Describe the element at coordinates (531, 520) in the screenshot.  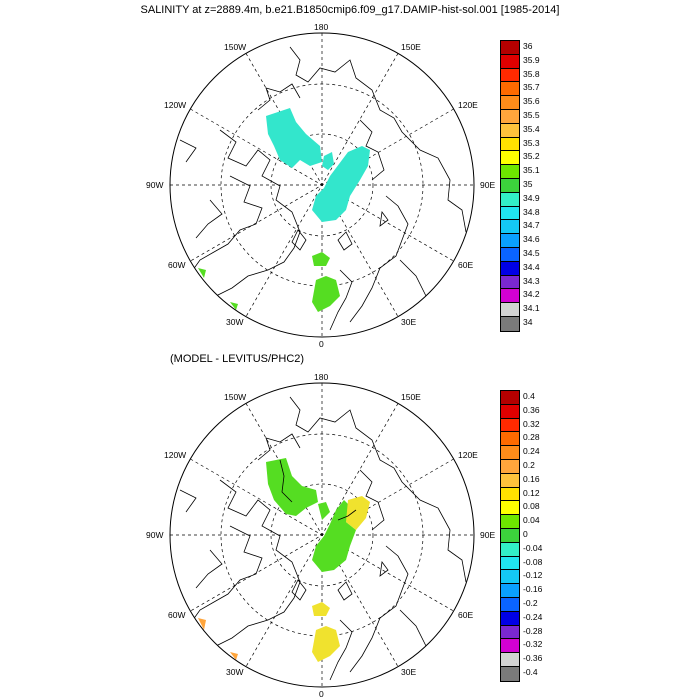
I see `bottom-colorbar-label: 0.04` at that location.